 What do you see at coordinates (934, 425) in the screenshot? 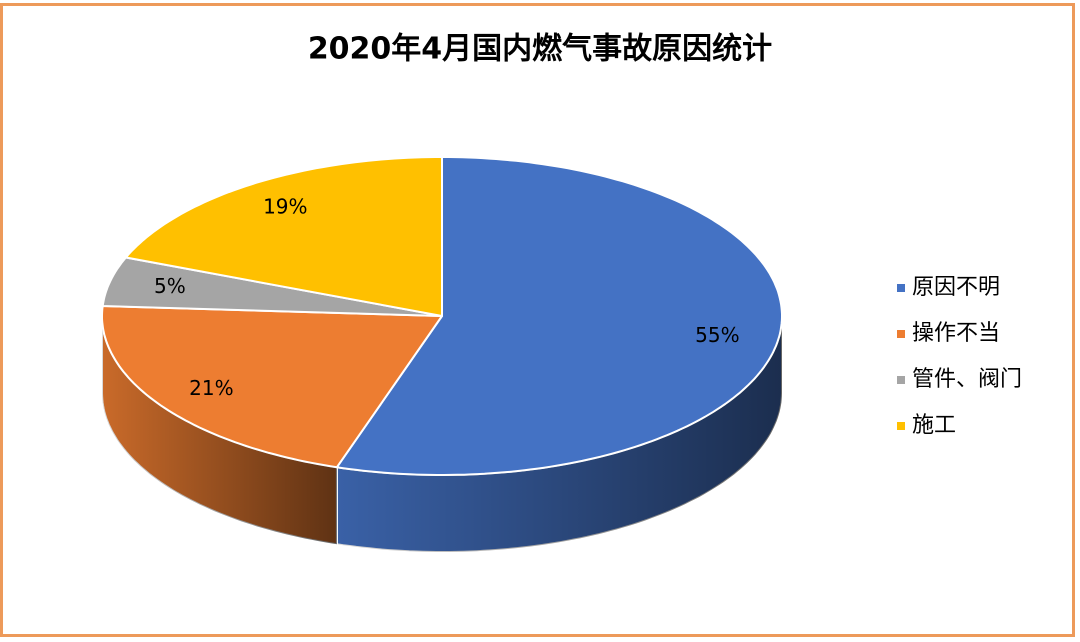
I see `legend-label: 施工` at bounding box center [934, 425].